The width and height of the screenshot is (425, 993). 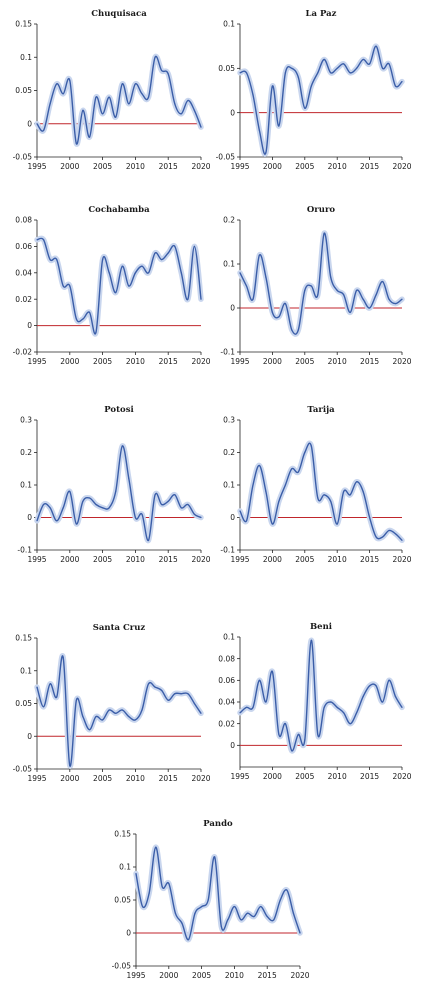 What do you see at coordinates (23, 299) in the screenshot?
I see `y-tick-label: 0.02` at bounding box center [23, 299].